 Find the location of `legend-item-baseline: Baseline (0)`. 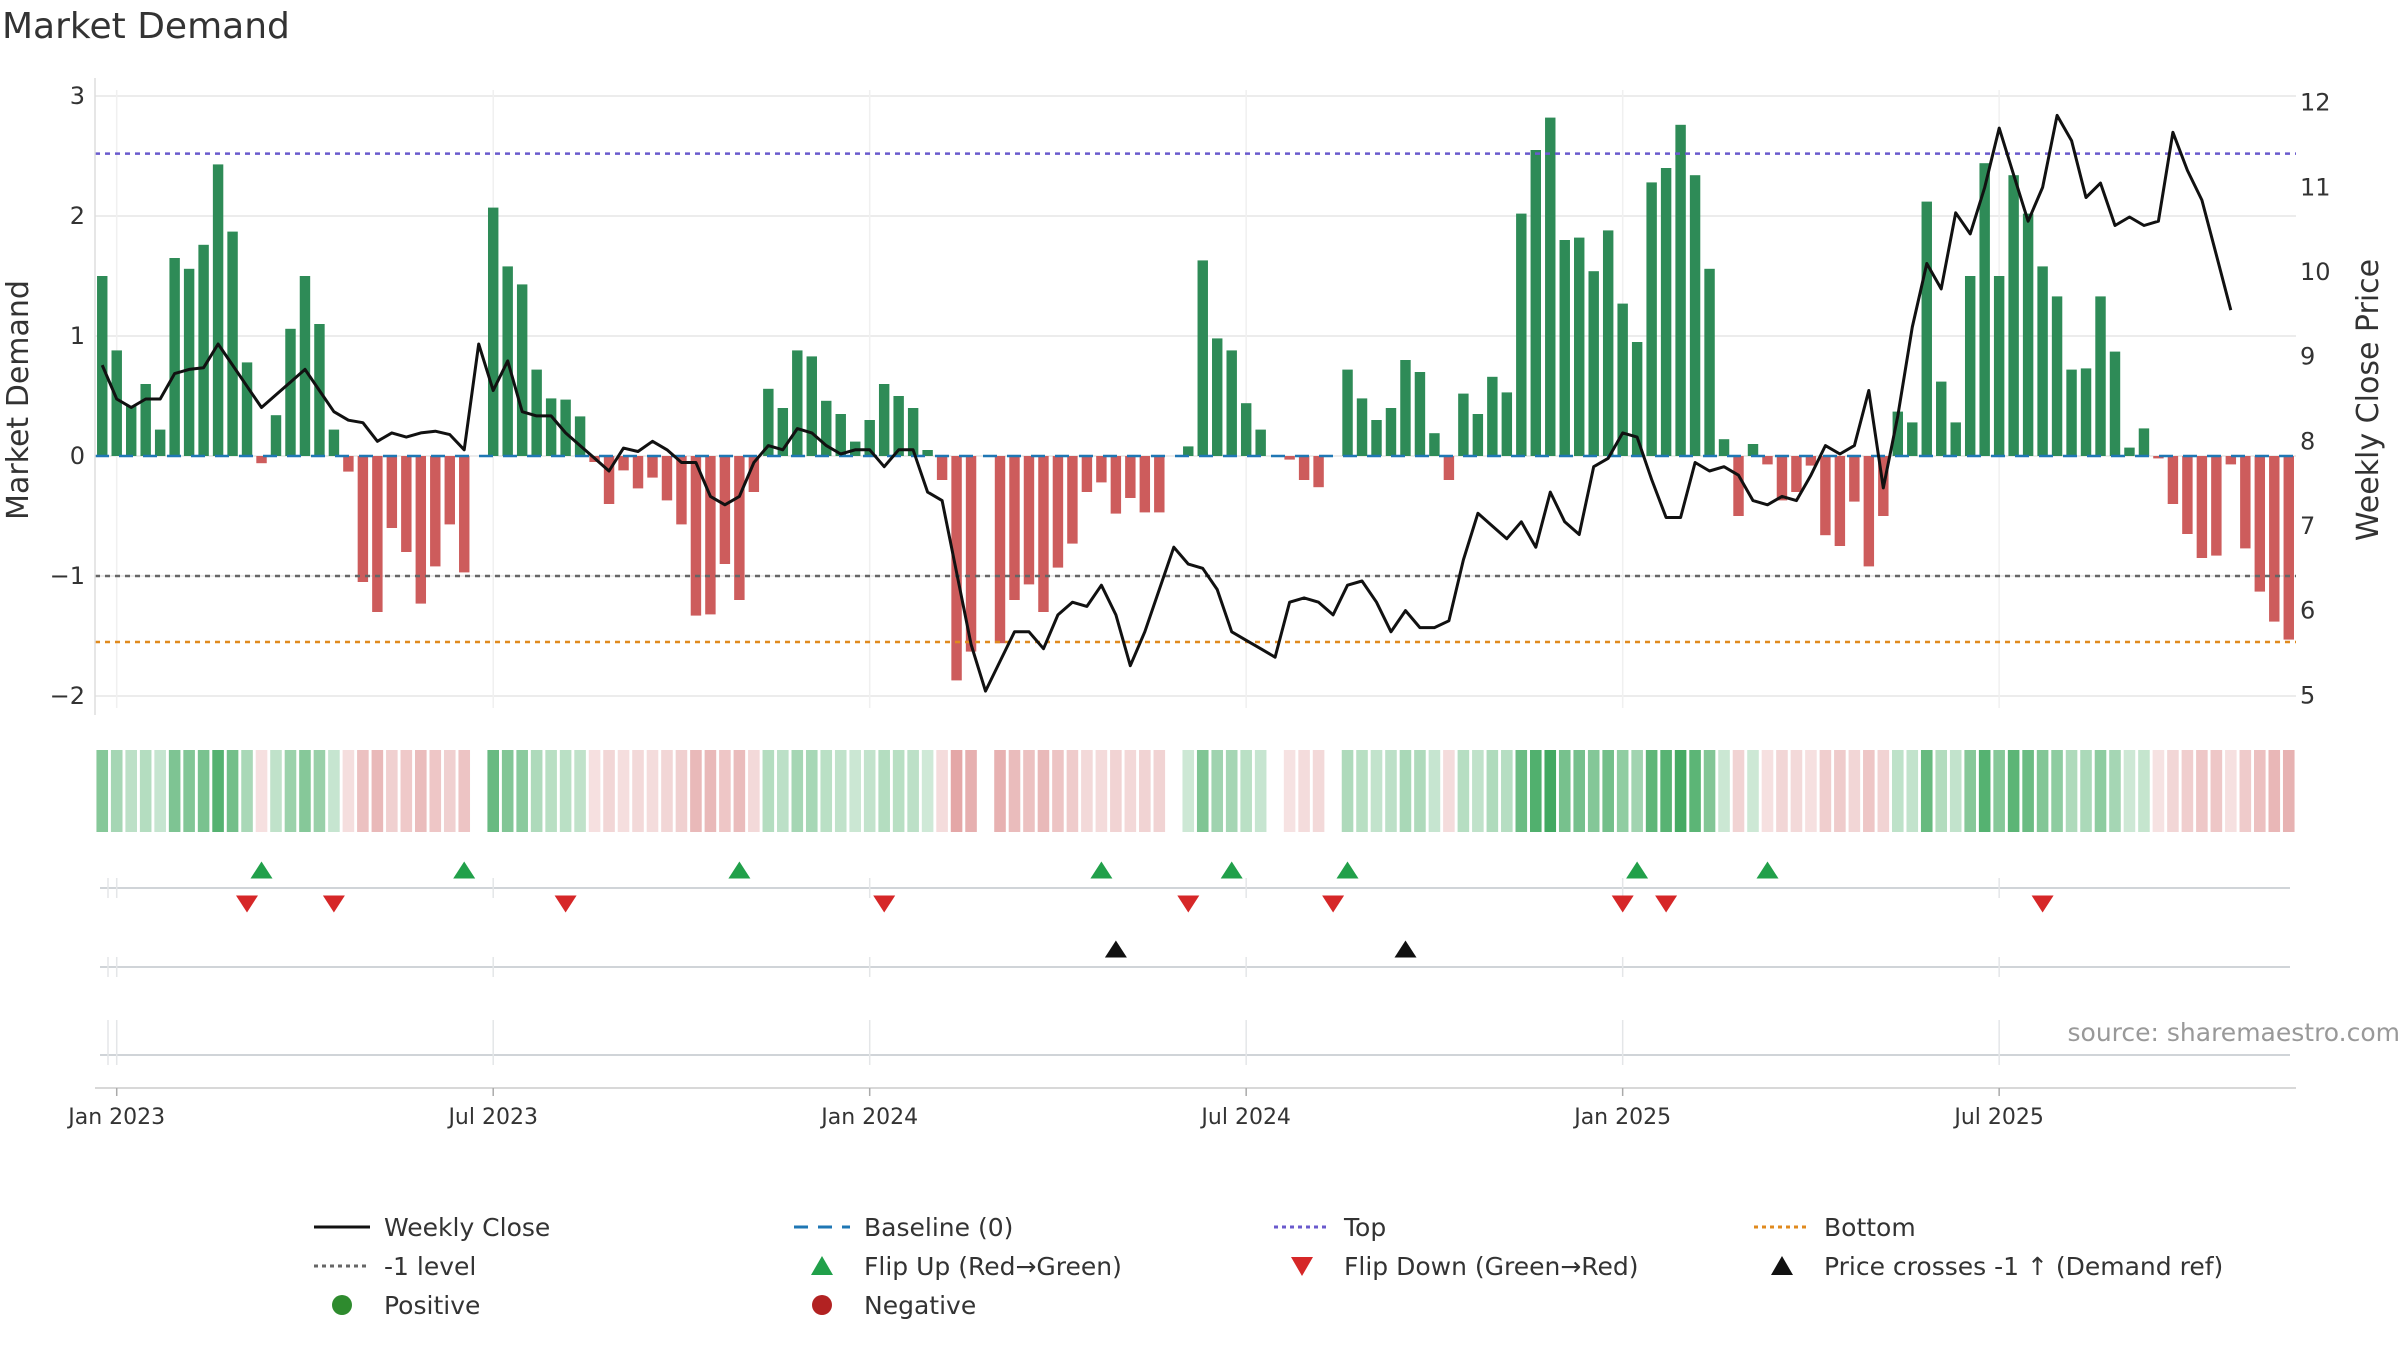

legend-item-baseline: Baseline (0) is located at coordinates (901, 1227).